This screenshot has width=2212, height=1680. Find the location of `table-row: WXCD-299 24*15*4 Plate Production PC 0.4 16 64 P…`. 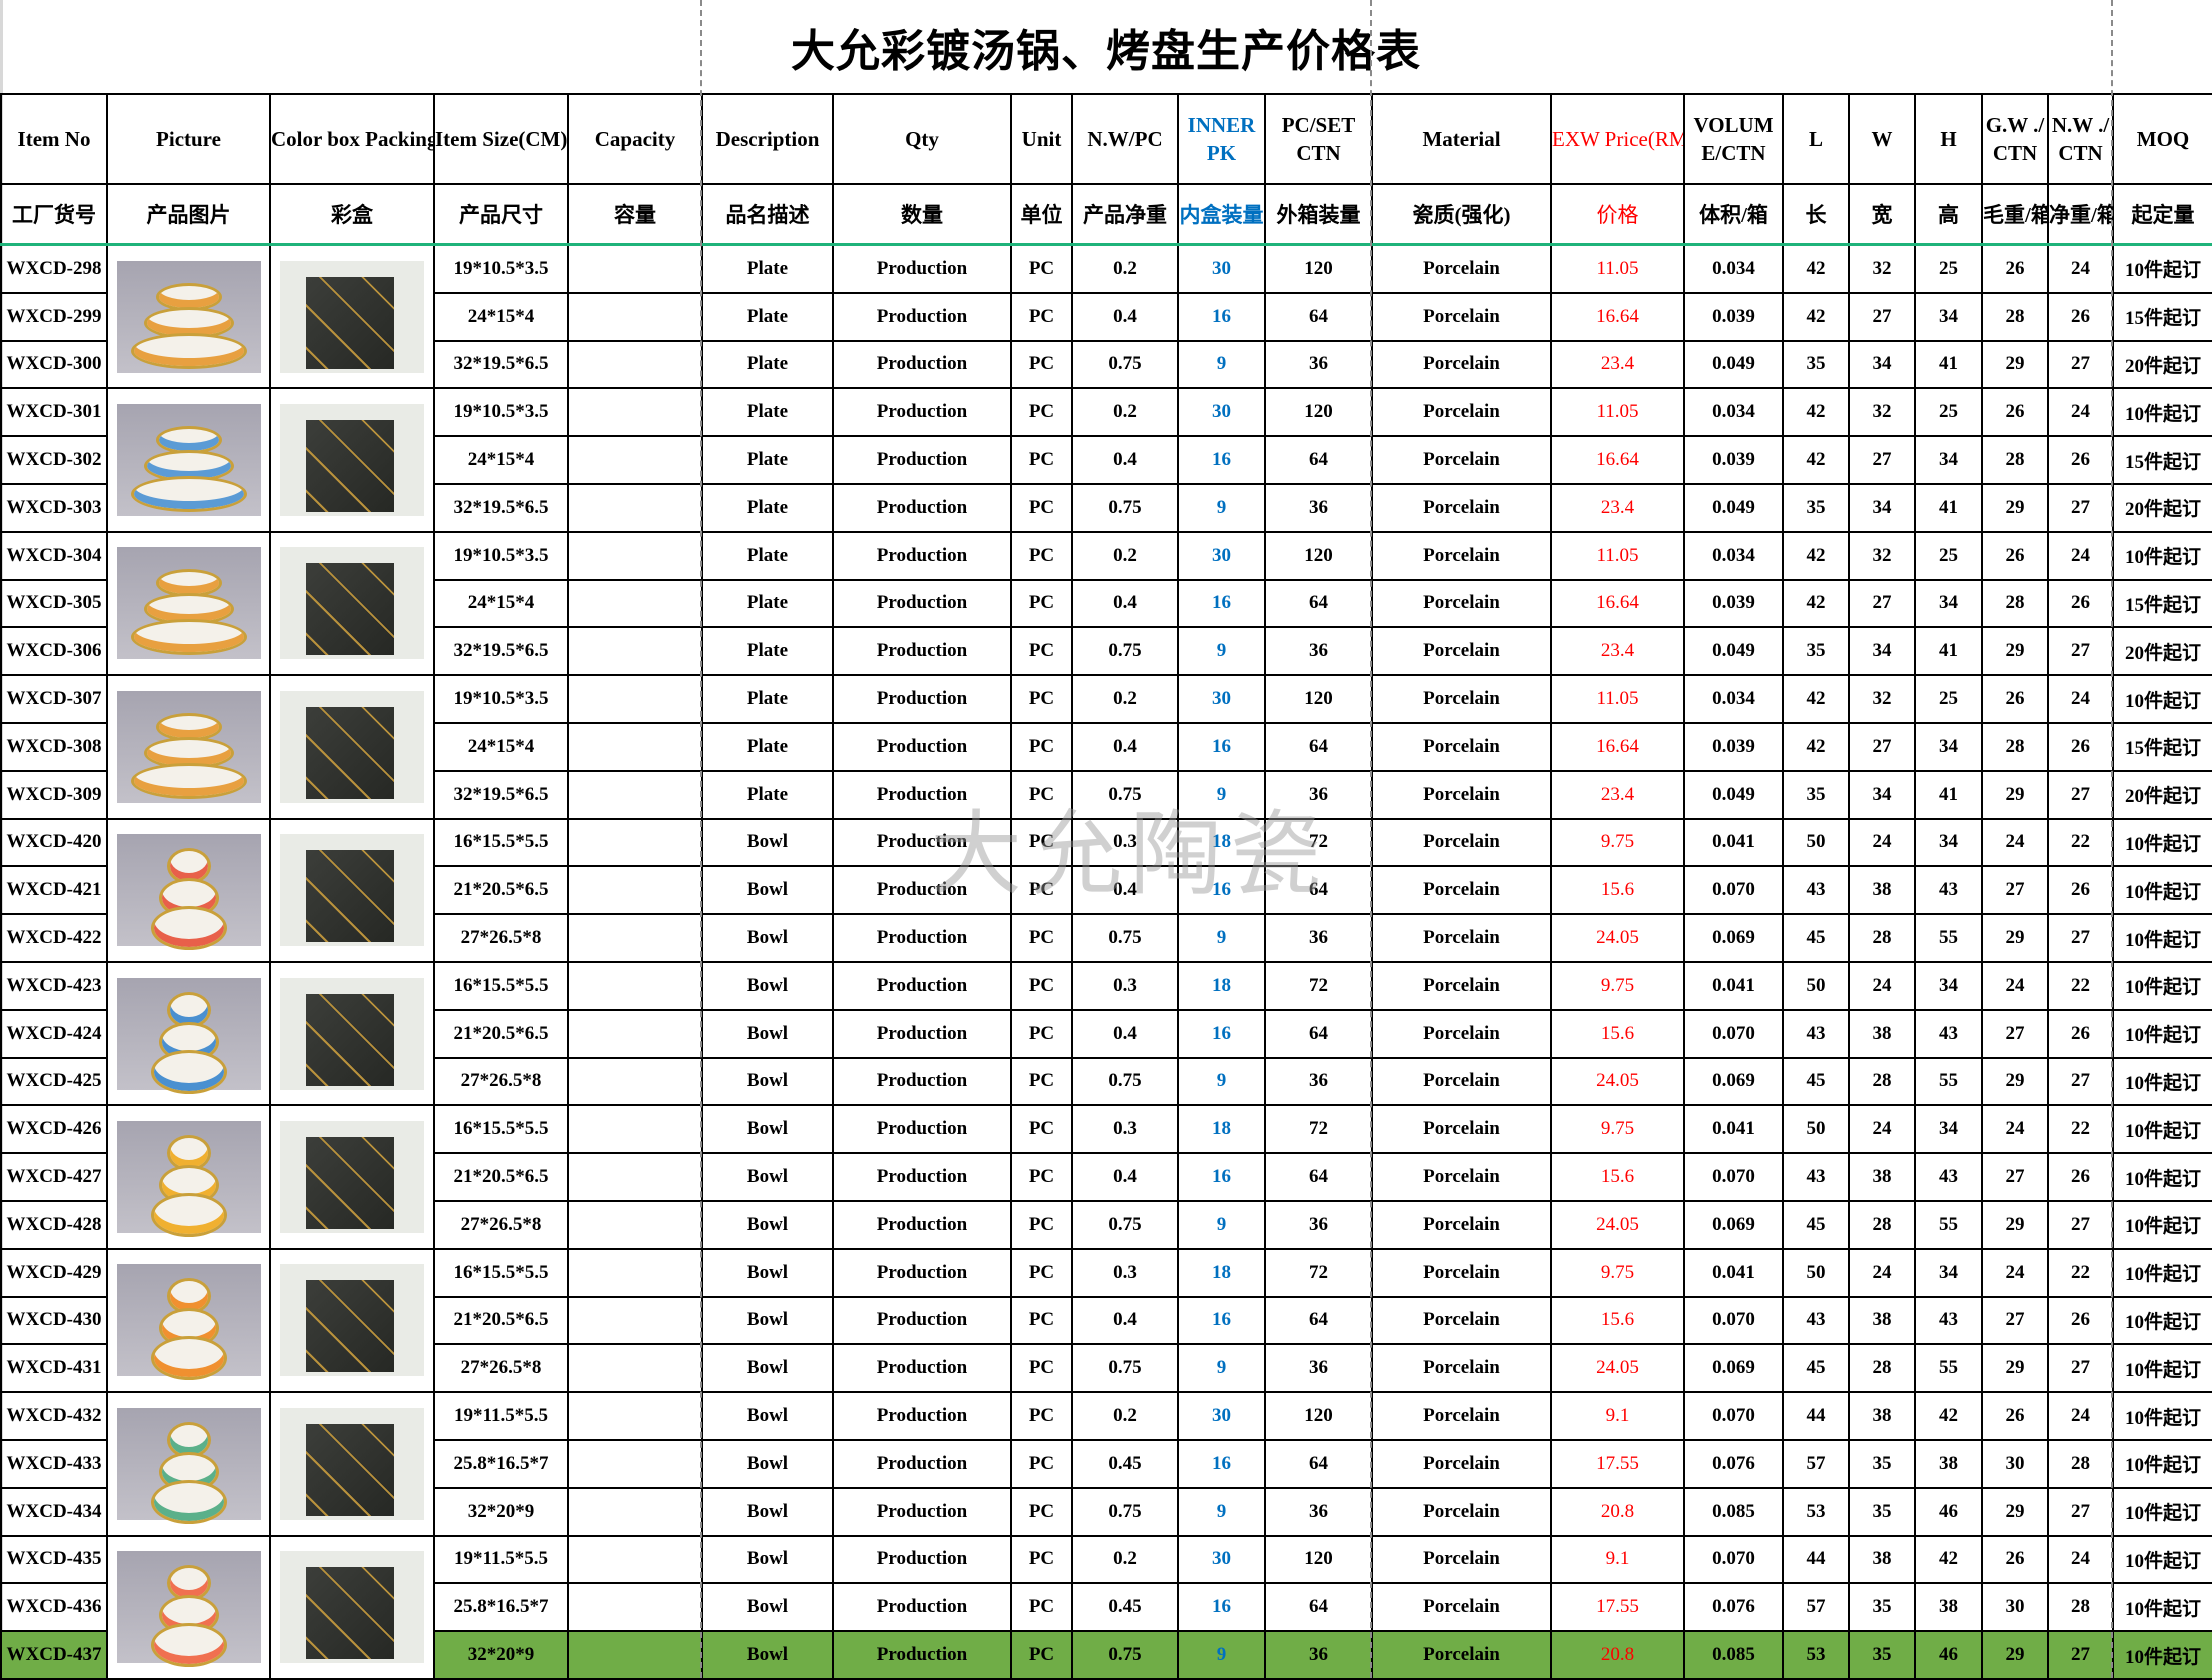

table-row: WXCD-299 24*15*4 Plate Production PC 0.4 16 64 P… is located at coordinates (1106, 316).